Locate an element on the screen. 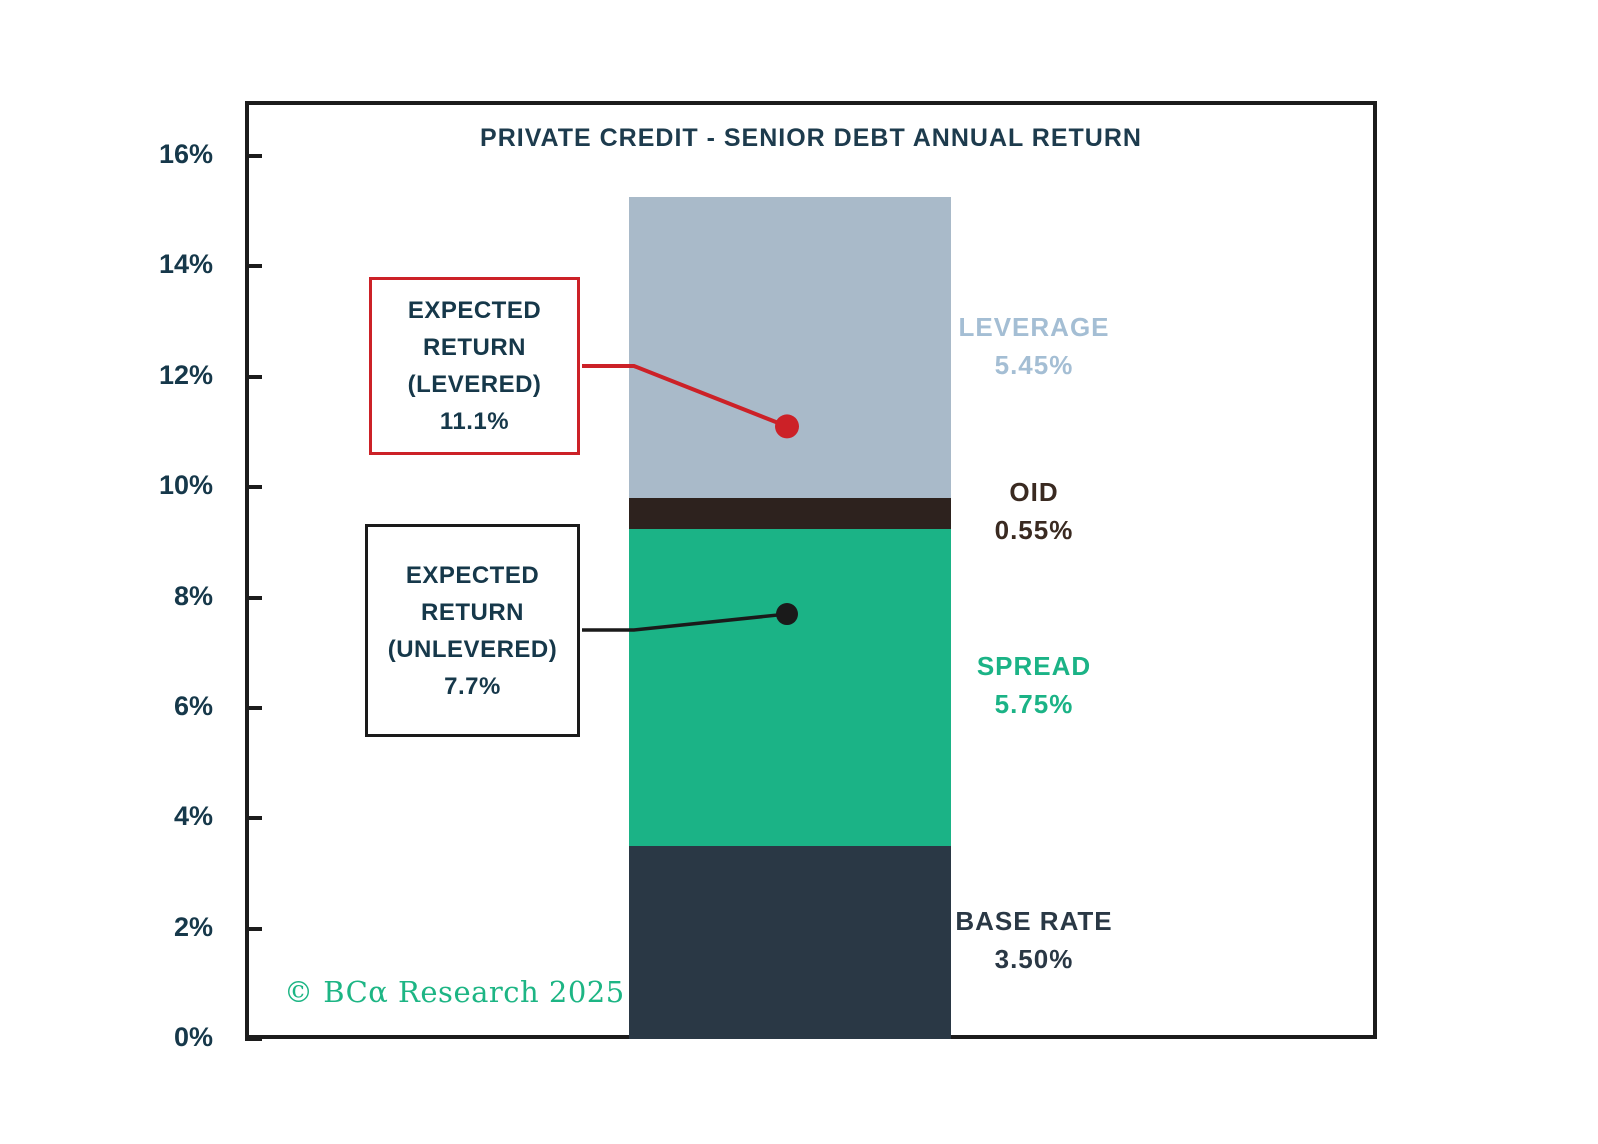 The height and width of the screenshot is (1144, 1598). y-tick-label: 0% is located at coordinates (193, 1037).